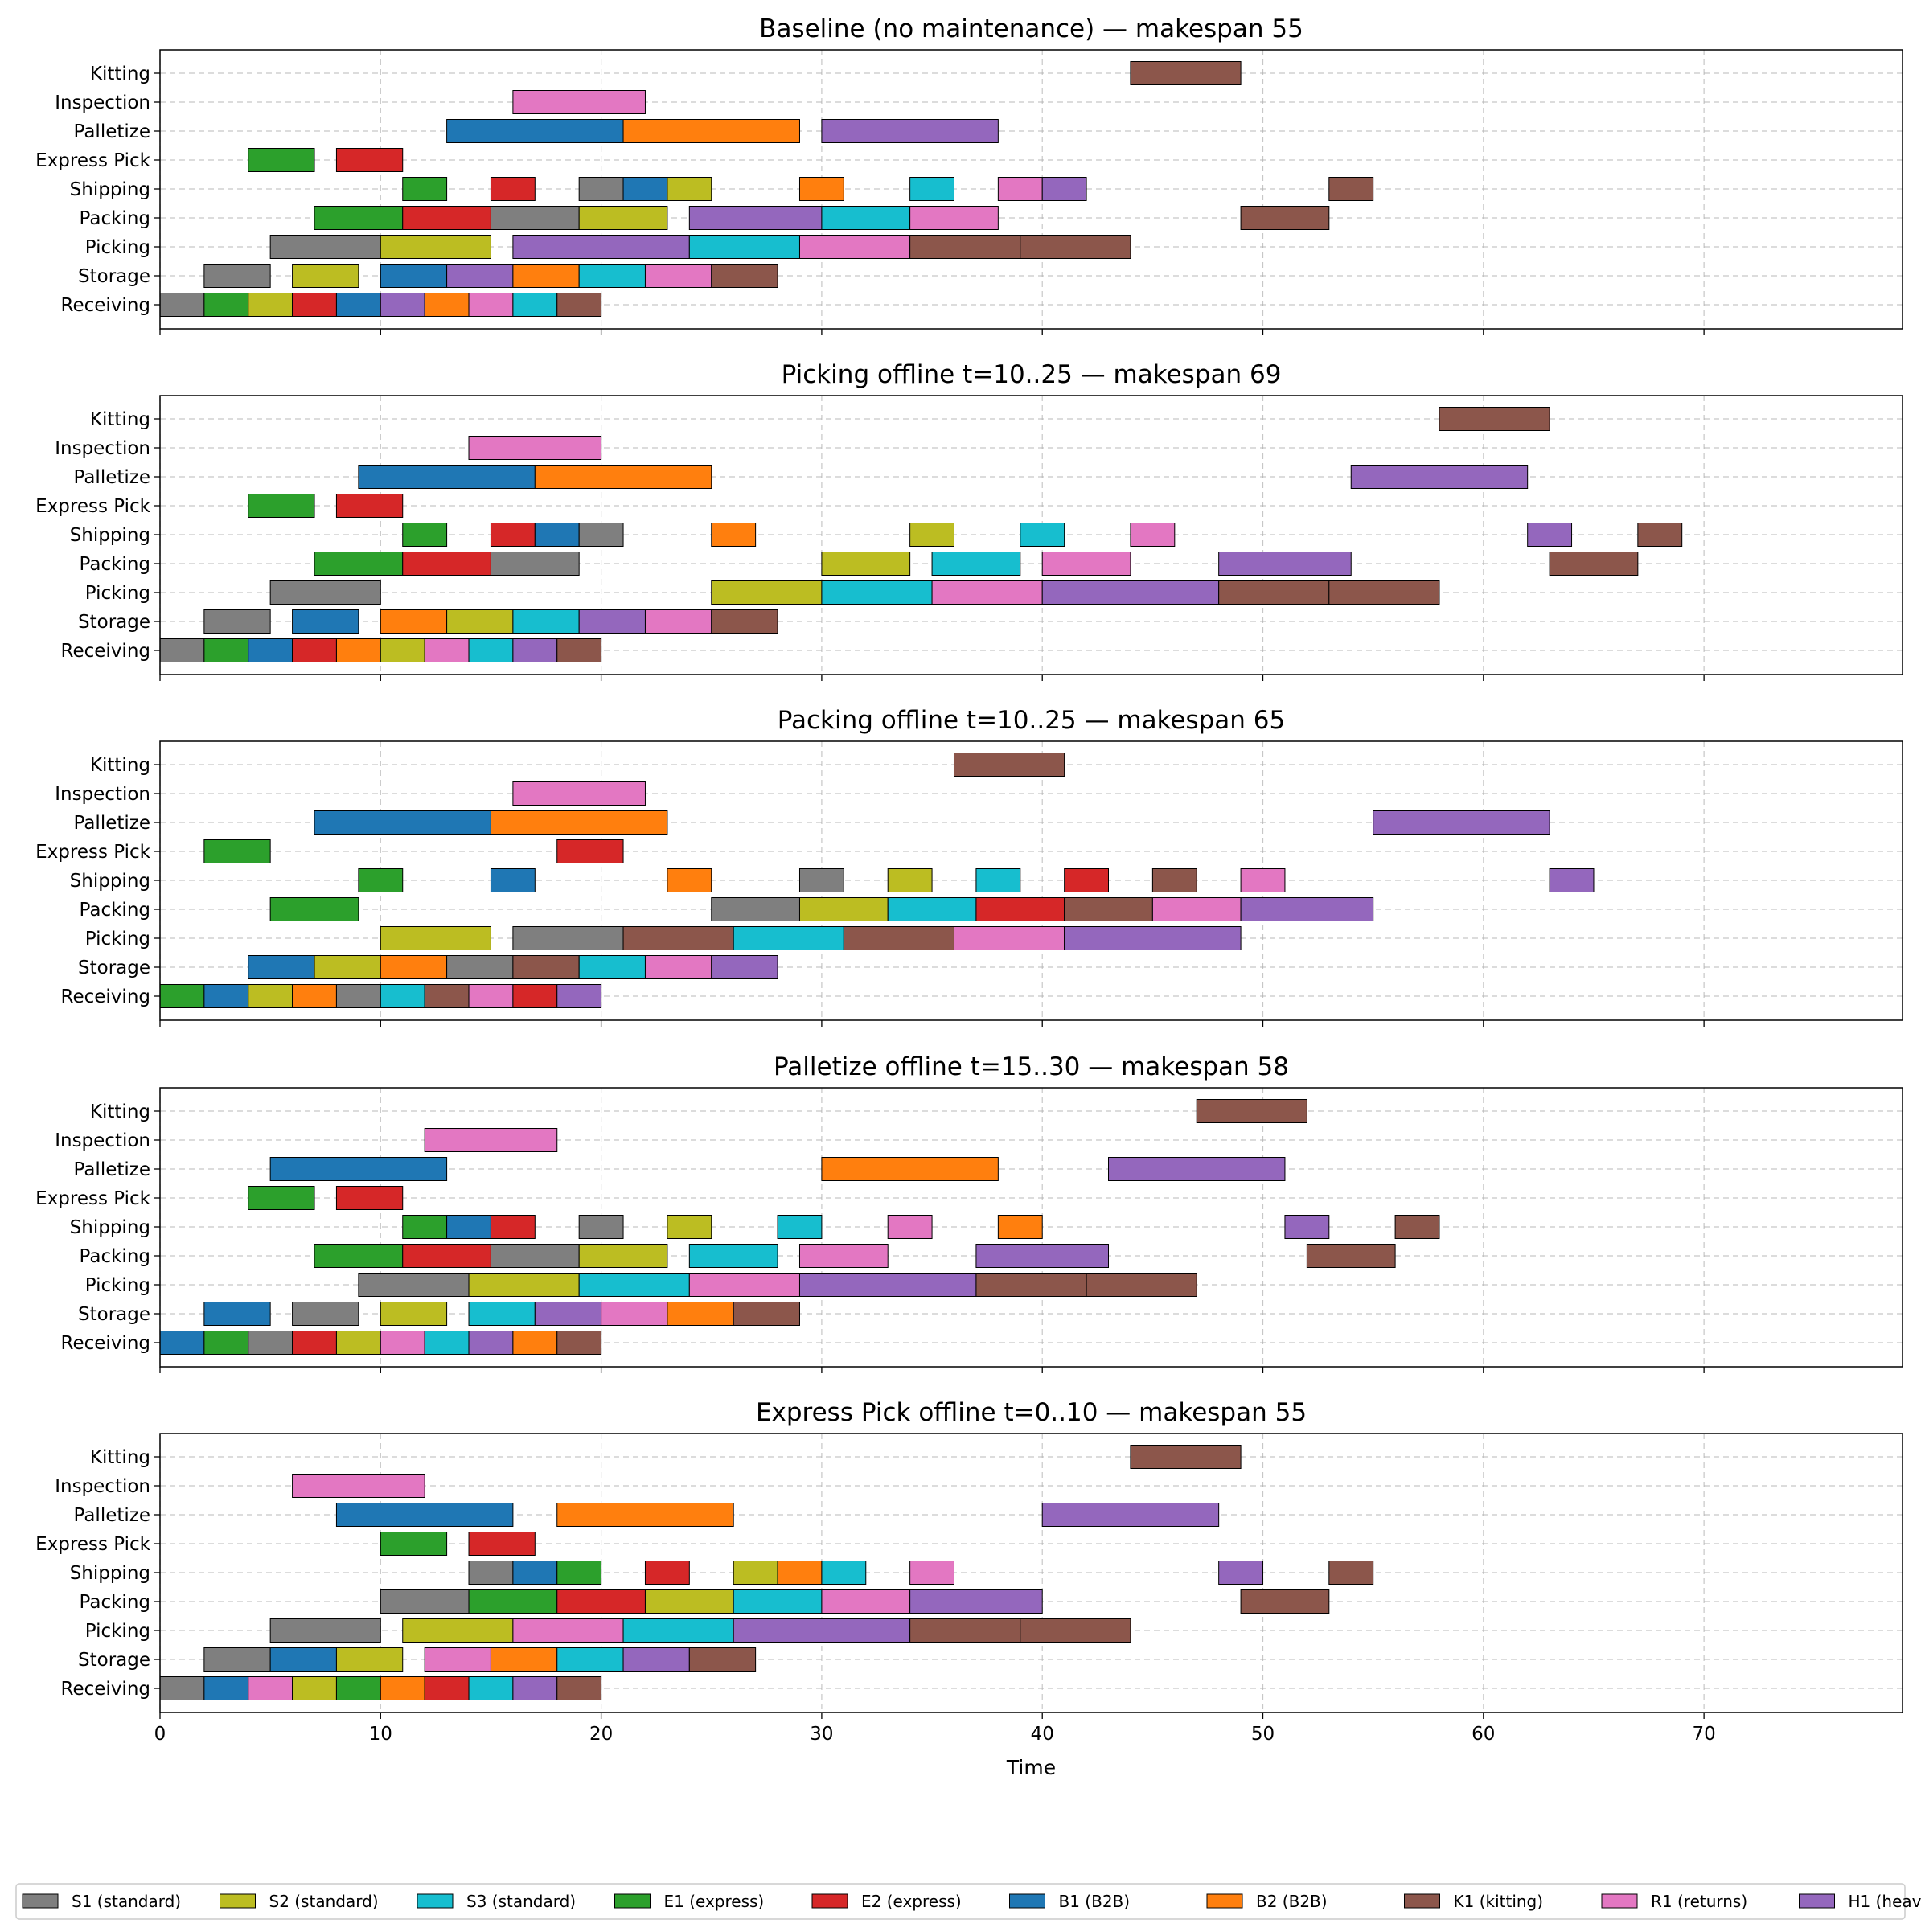 Image resolution: width=1921 pixels, height=1932 pixels. Describe the element at coordinates (1020, 909) in the screenshot. I see `task-bar-packing-e2` at that location.